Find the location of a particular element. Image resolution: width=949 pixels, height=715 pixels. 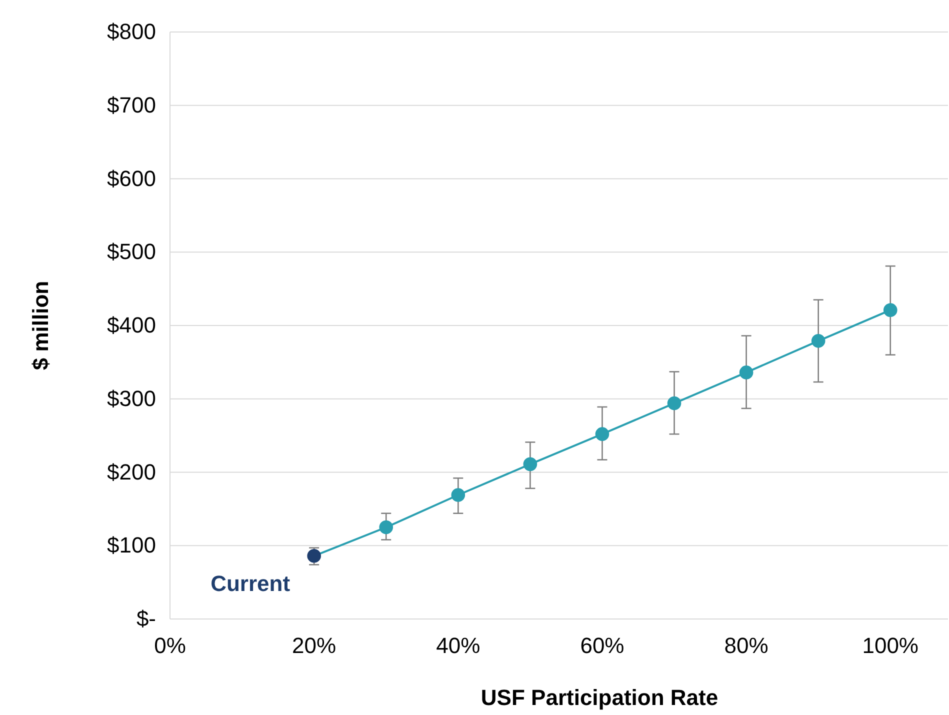

y-tick-label: $300 is located at coordinates (131, 398).